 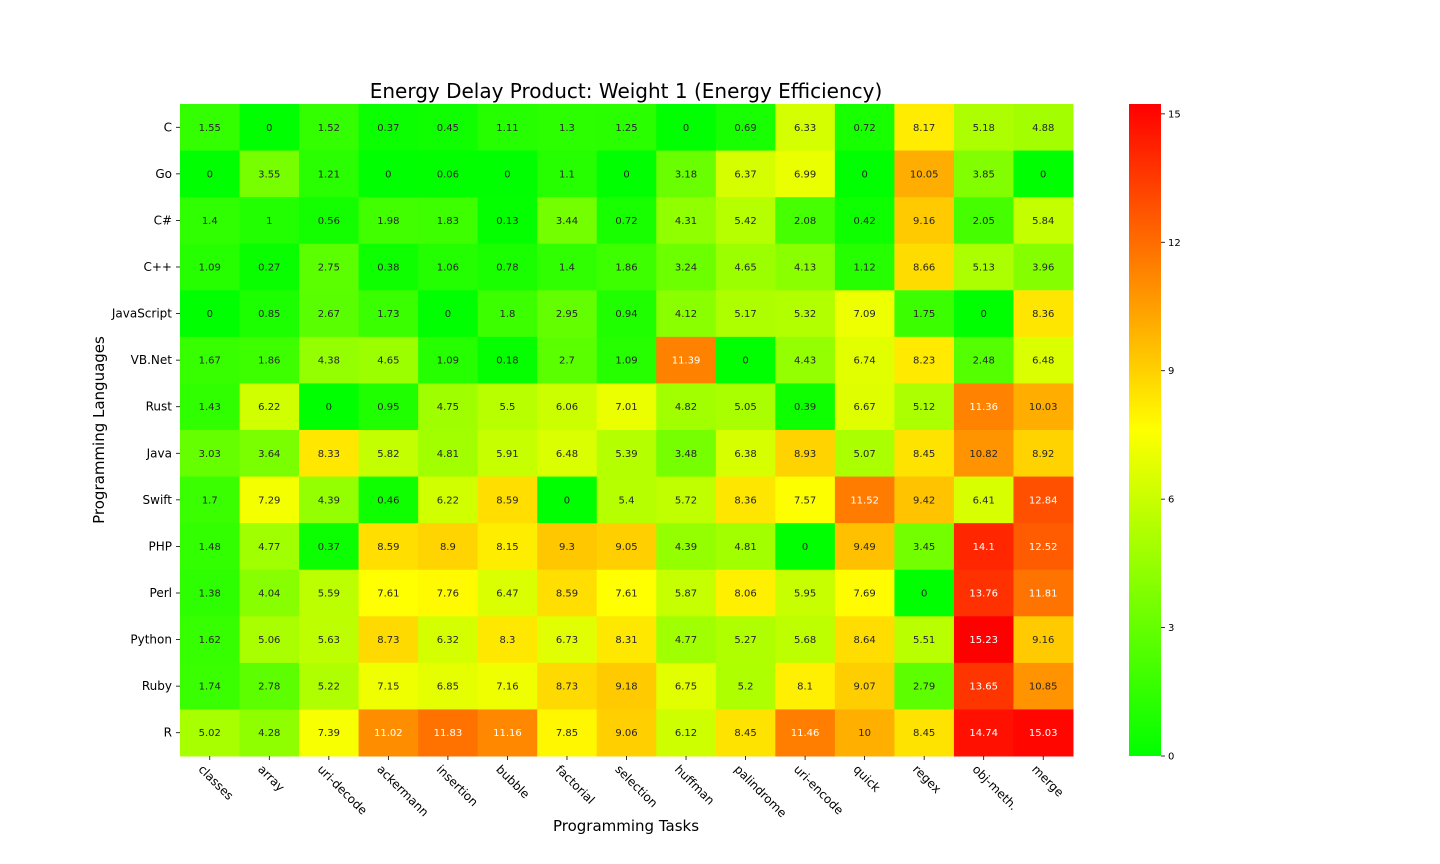 What do you see at coordinates (924, 687) in the screenshot?
I see `heatmap-cell-value: 2.79` at bounding box center [924, 687].